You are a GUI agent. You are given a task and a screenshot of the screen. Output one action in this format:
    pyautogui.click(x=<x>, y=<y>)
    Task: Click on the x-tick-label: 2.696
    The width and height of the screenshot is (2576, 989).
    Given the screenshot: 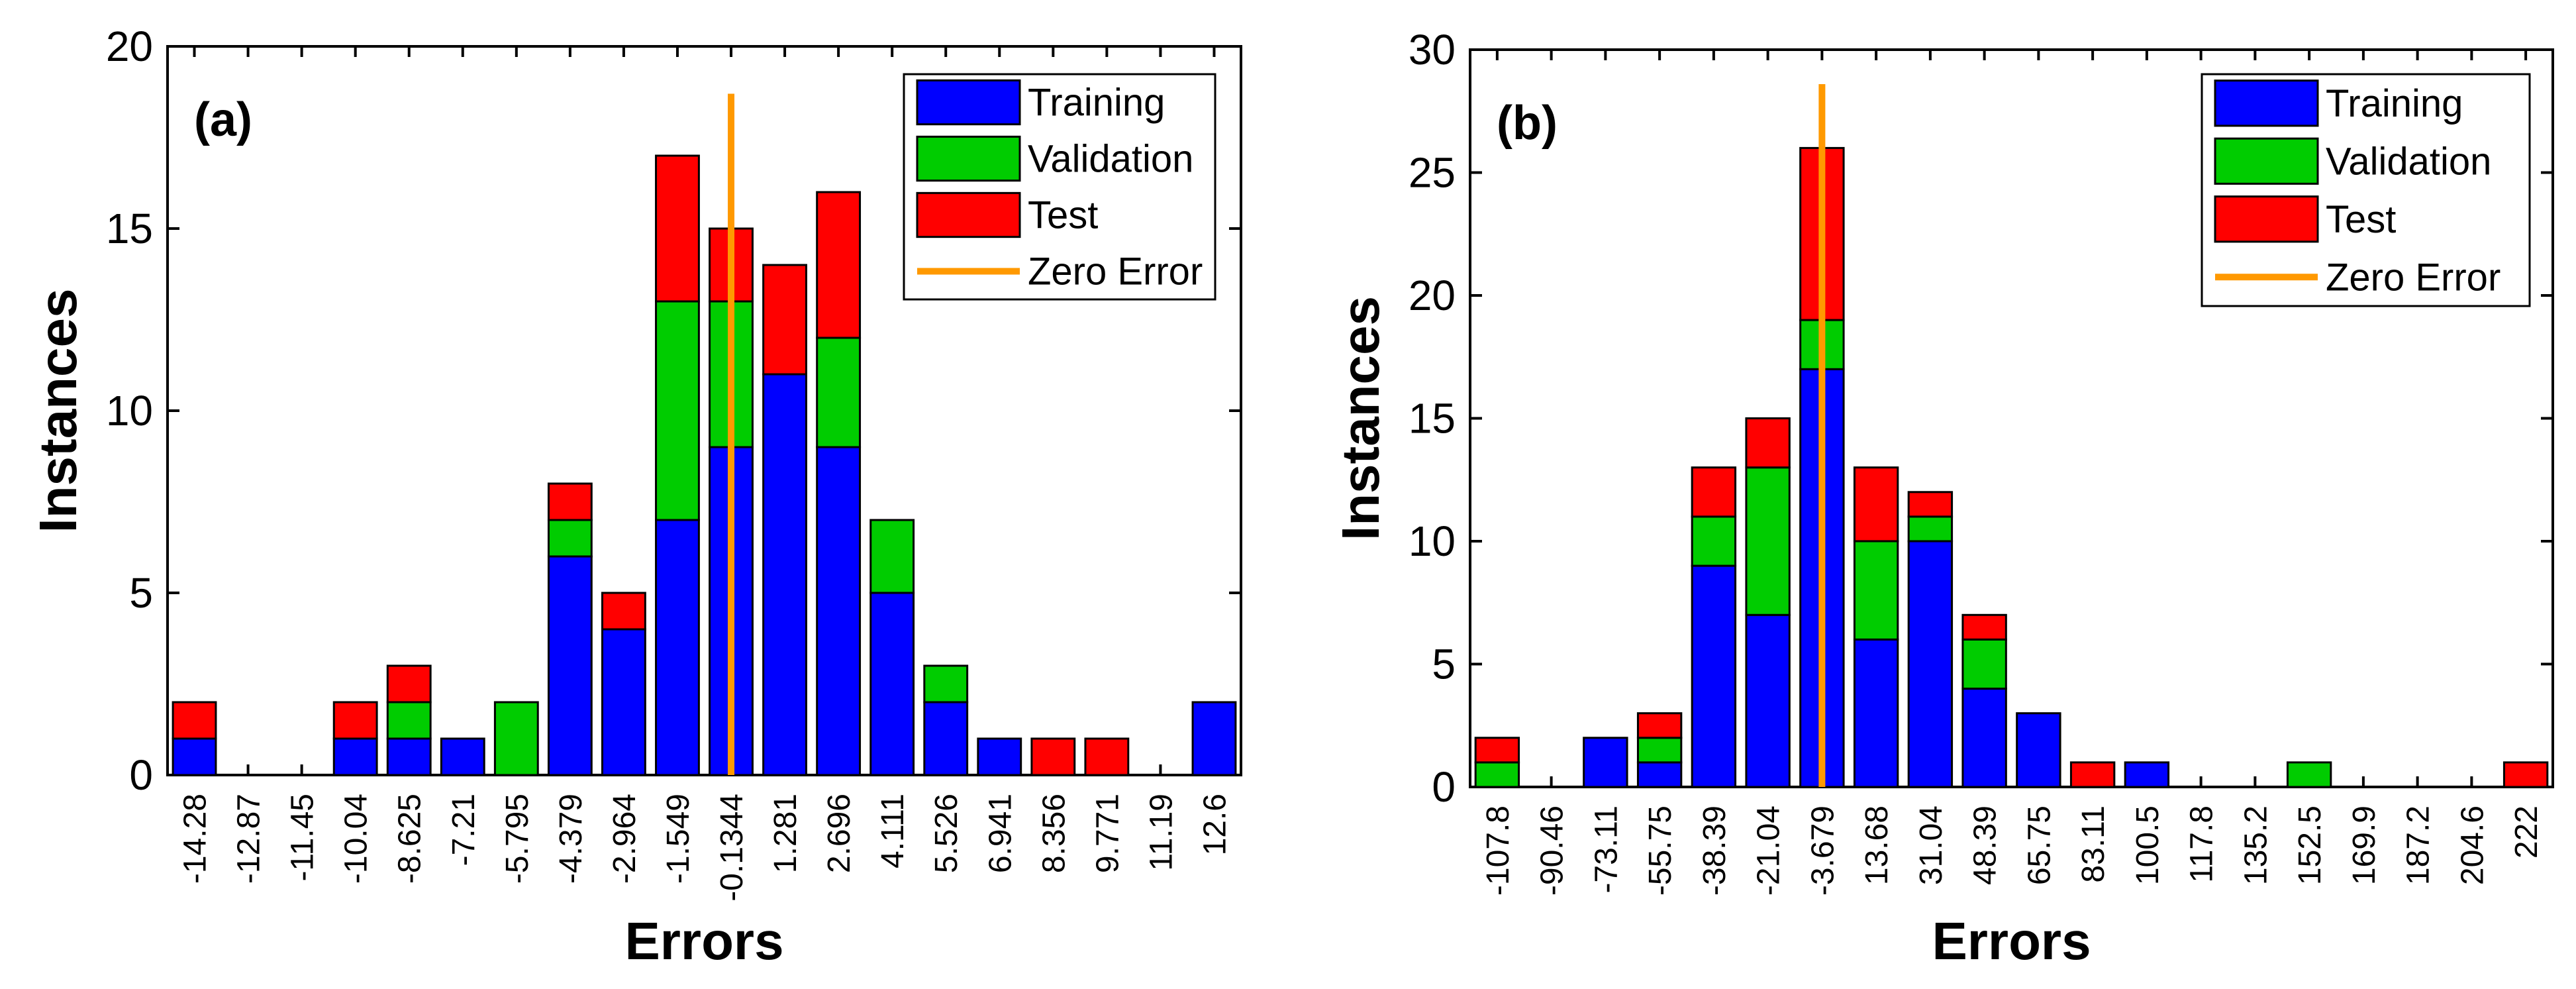 What is the action you would take?
    pyautogui.click(x=839, y=833)
    